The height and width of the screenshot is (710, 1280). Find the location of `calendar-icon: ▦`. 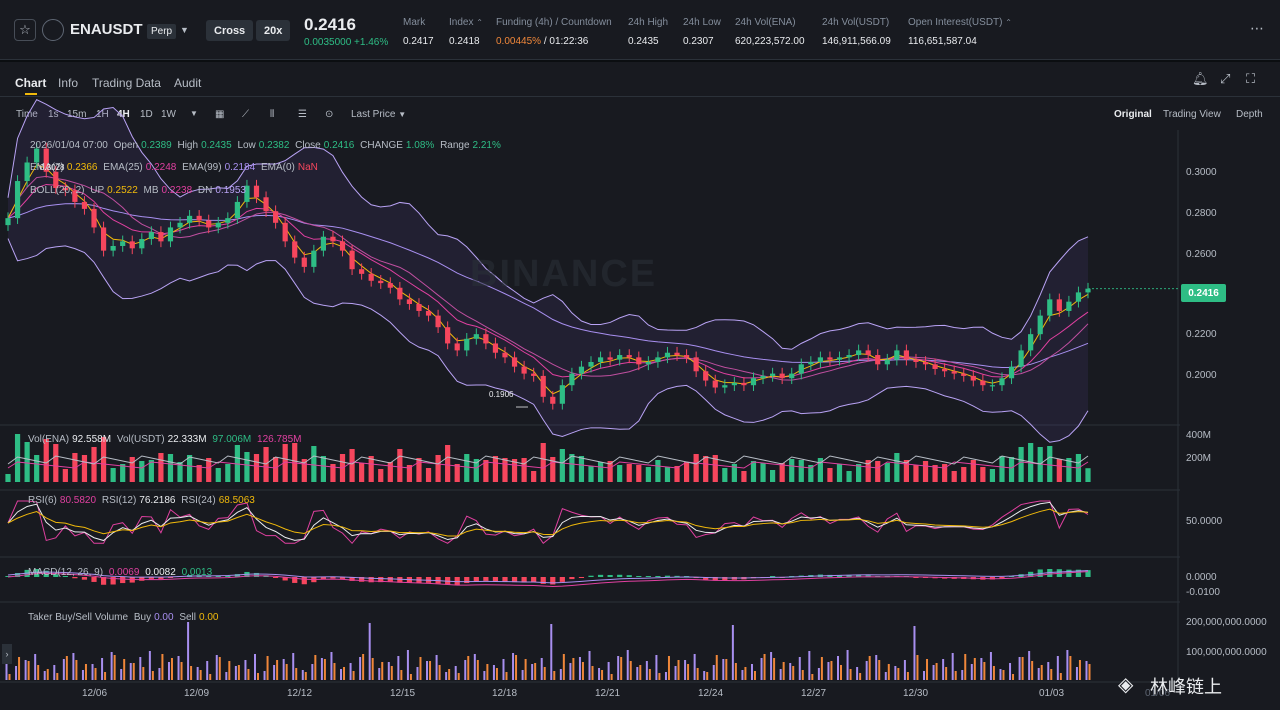

calendar-icon: ▦ is located at coordinates (220, 114).